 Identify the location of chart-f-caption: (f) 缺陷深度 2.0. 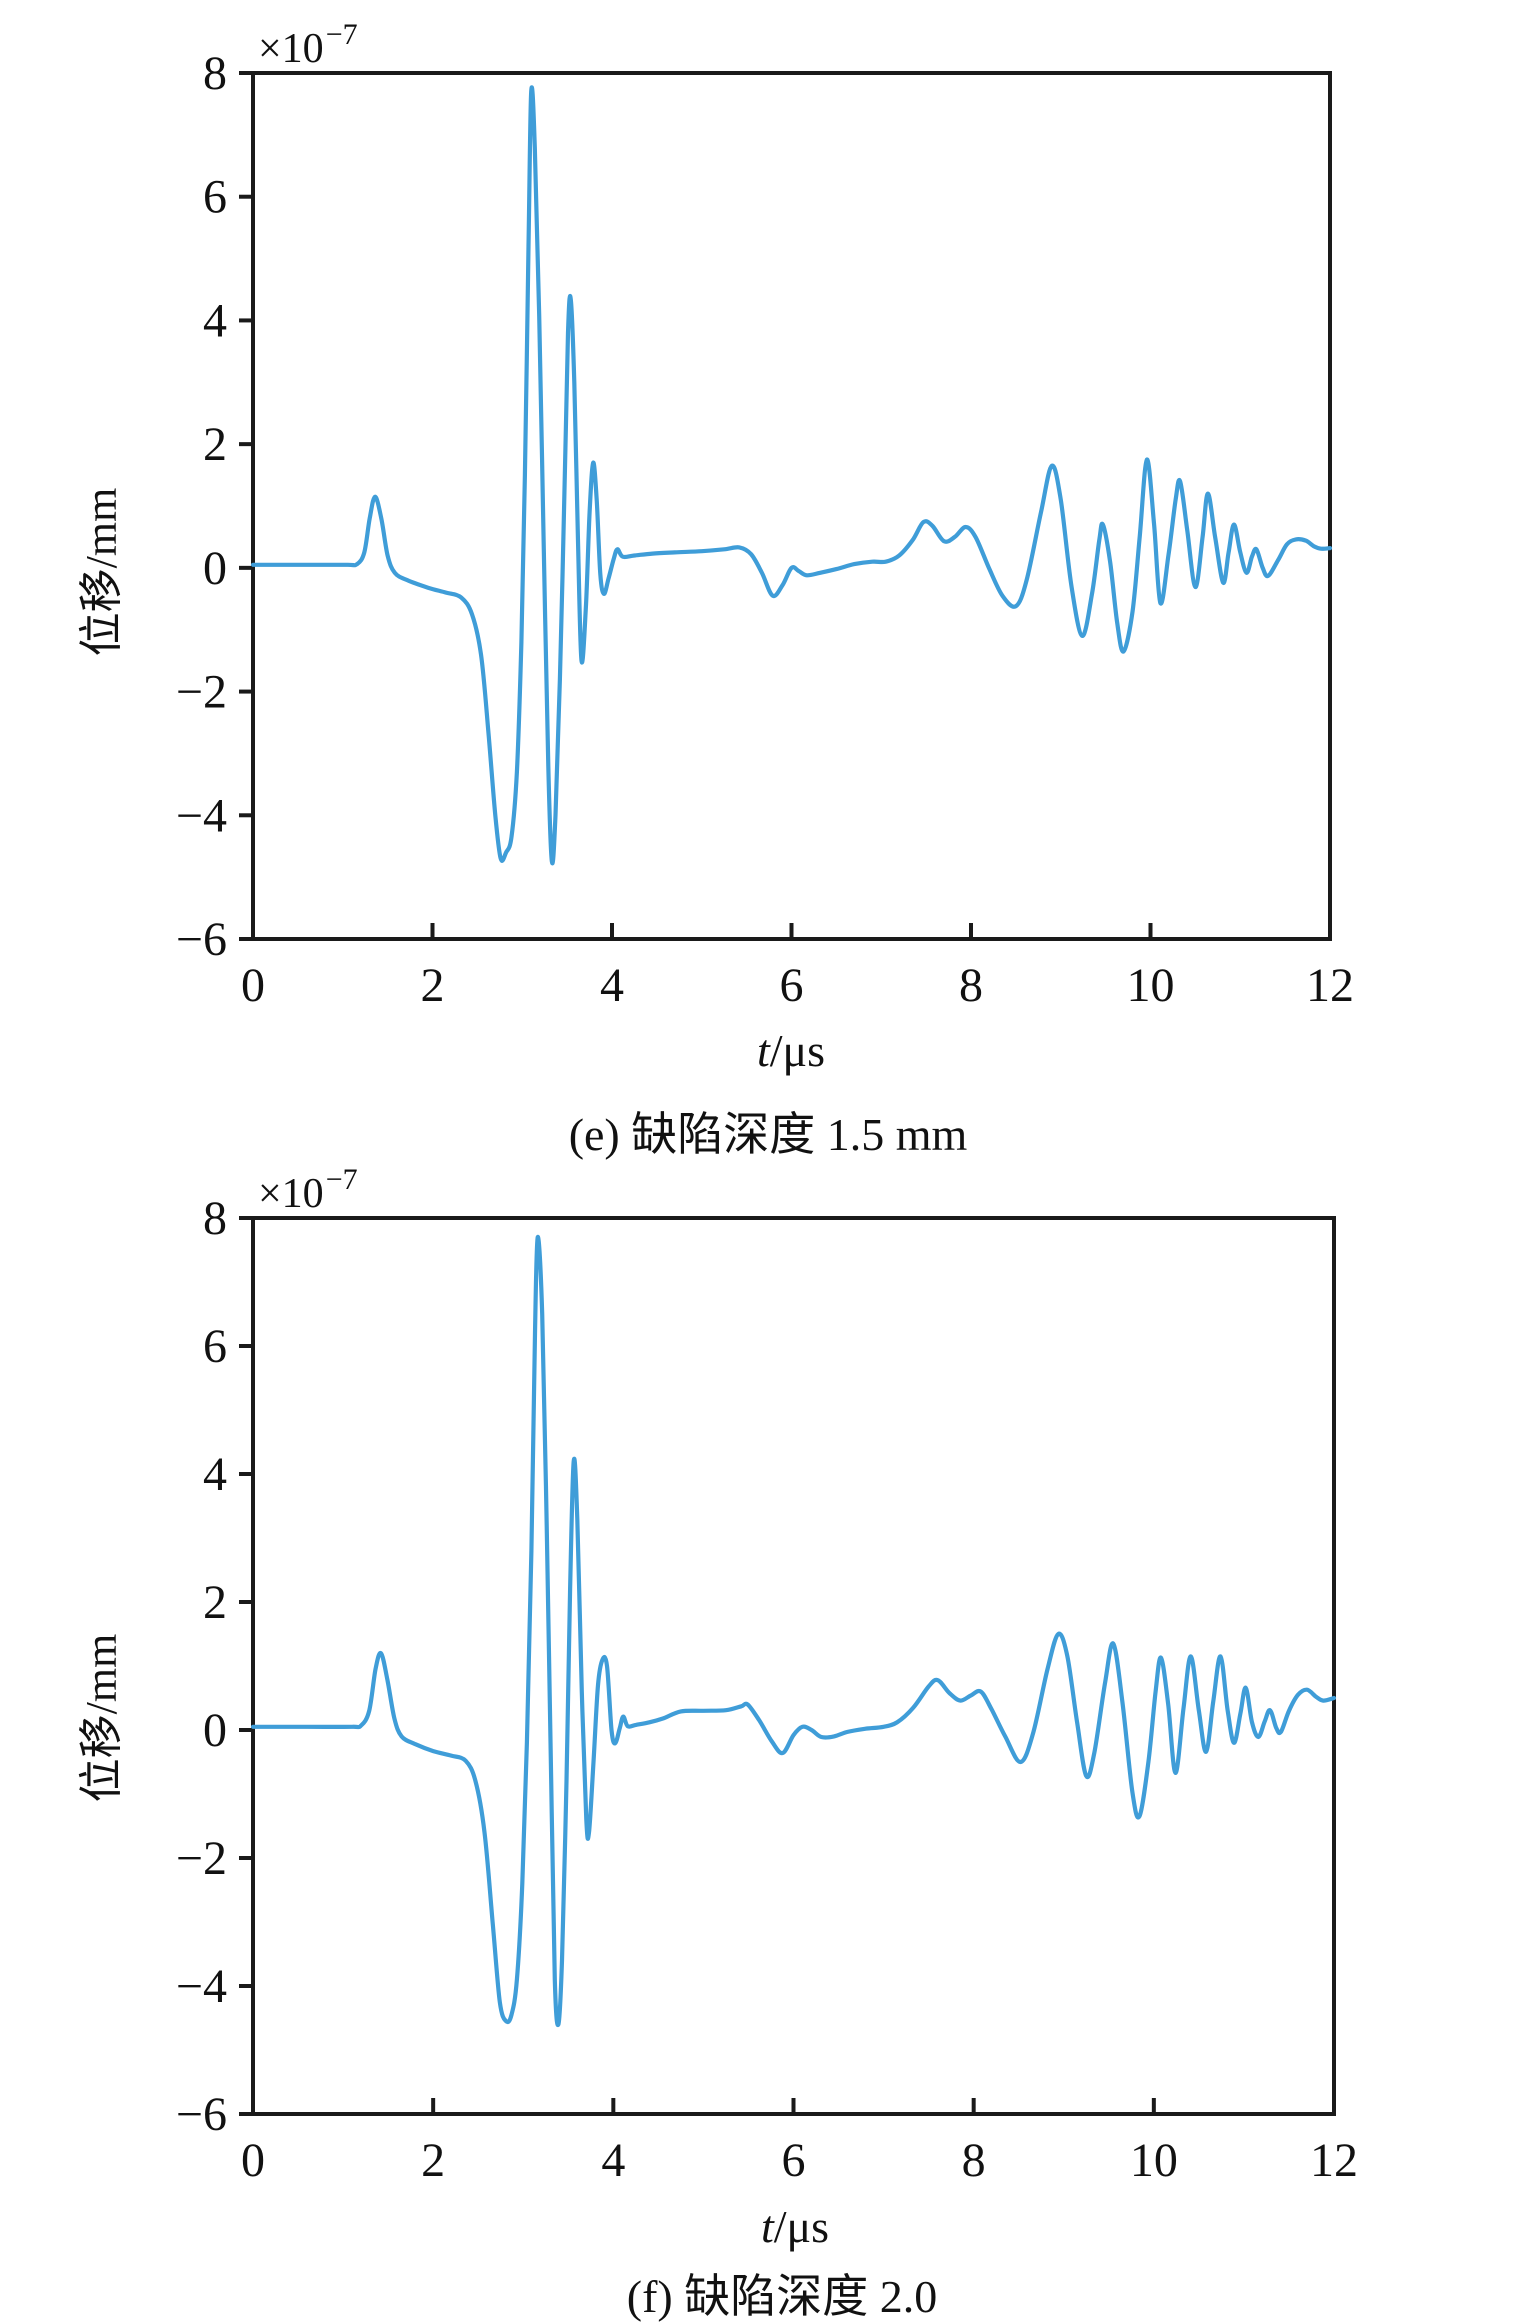
(782, 2296).